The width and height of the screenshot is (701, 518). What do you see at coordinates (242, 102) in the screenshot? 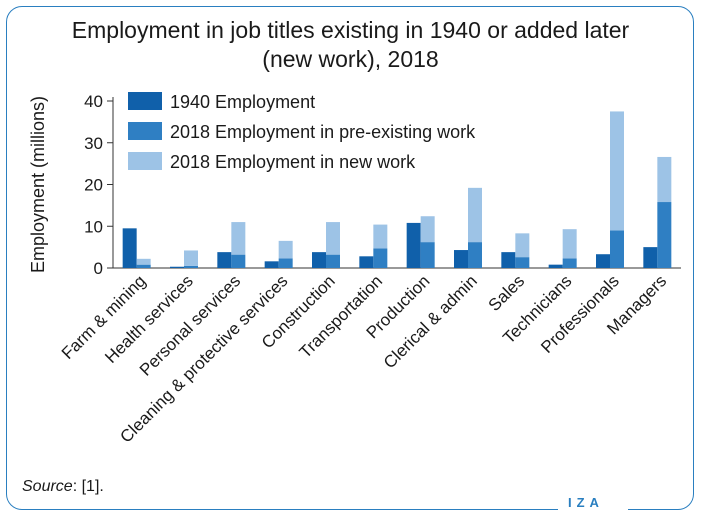
I see `legend-label: 1940 Employment` at bounding box center [242, 102].